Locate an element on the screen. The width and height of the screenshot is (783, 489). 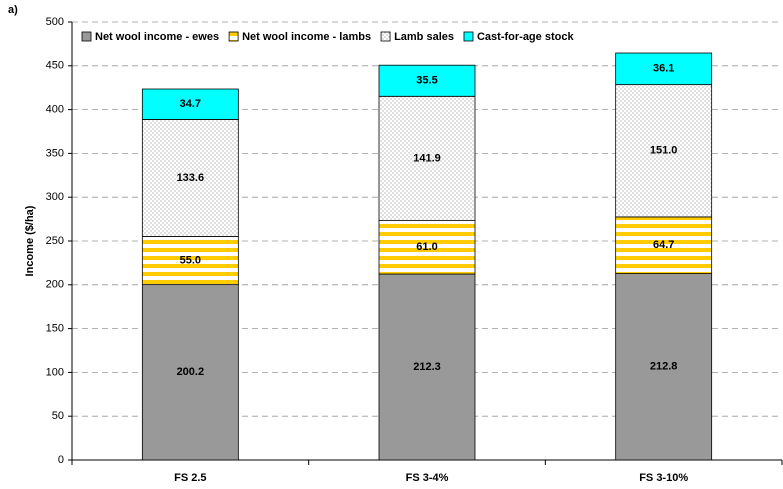
value-label: 141.9 is located at coordinates (427, 158).